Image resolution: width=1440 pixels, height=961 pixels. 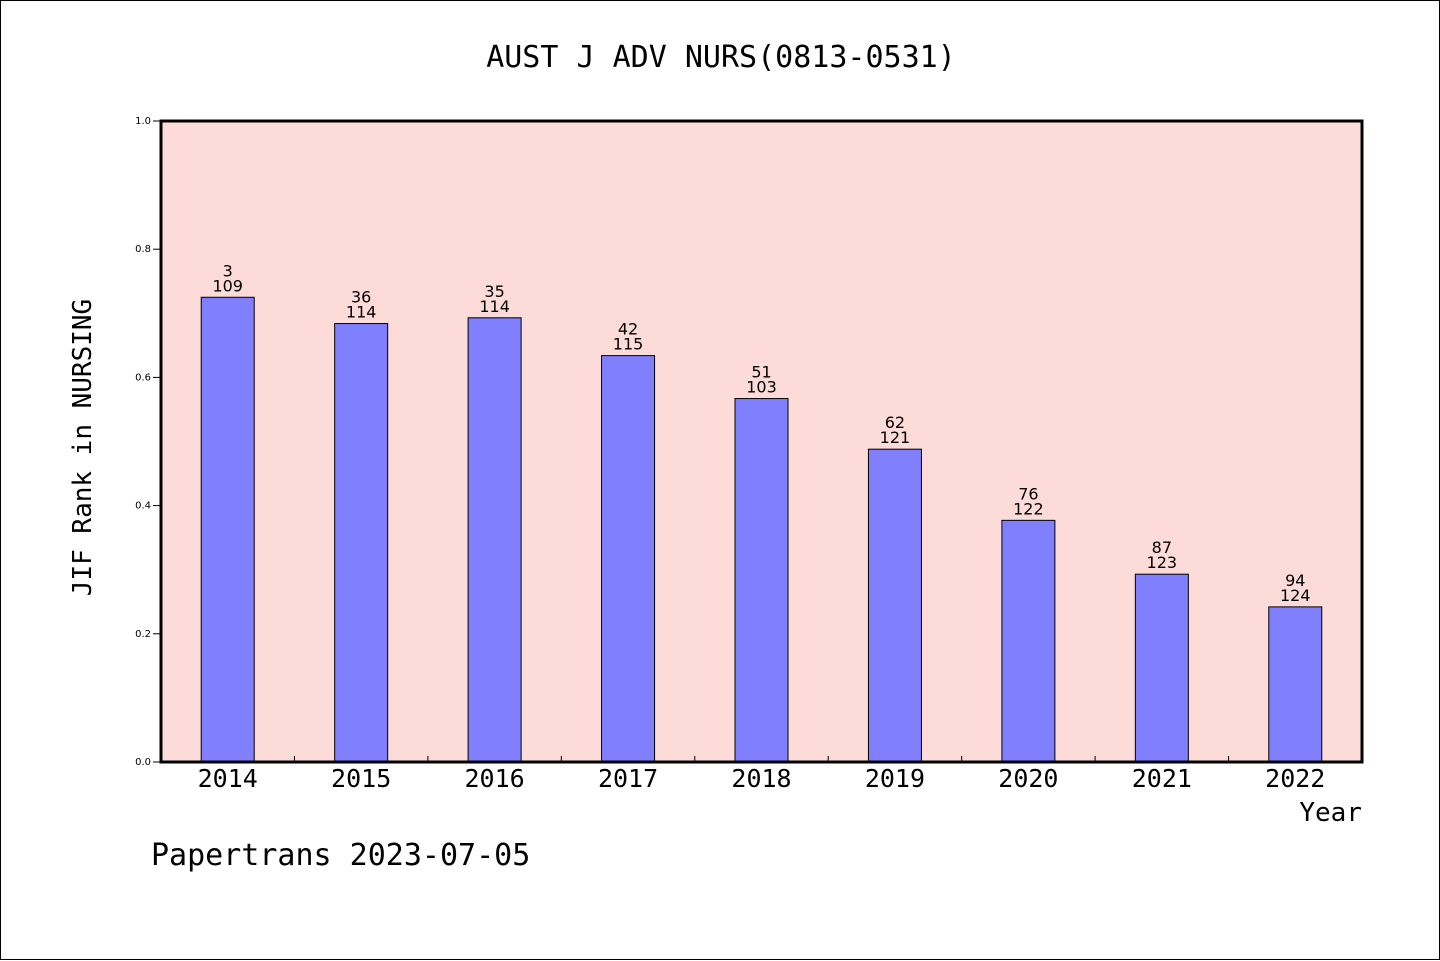 What do you see at coordinates (628, 329) in the screenshot?
I see `data-label-rank-2017: 42` at bounding box center [628, 329].